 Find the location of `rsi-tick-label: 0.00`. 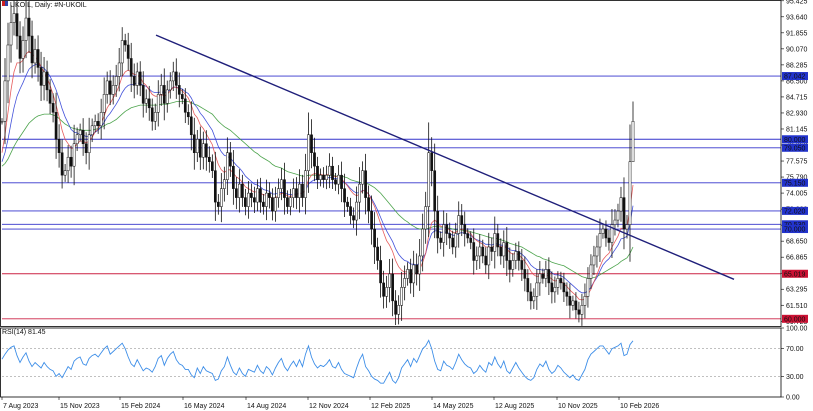

rsi-tick-label: 0.00 is located at coordinates (793, 398).